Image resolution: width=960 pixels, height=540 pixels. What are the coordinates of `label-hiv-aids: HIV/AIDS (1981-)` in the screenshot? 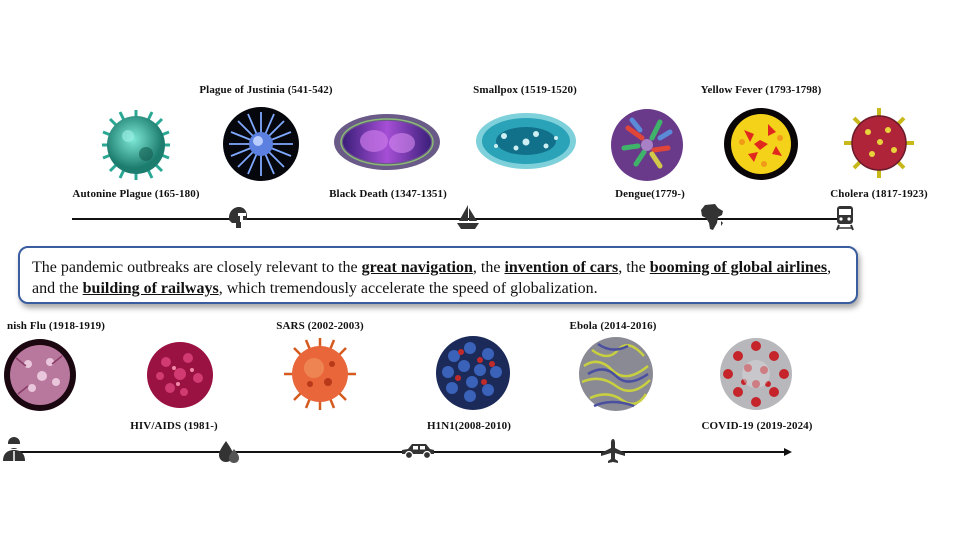 It's located at (174, 426).